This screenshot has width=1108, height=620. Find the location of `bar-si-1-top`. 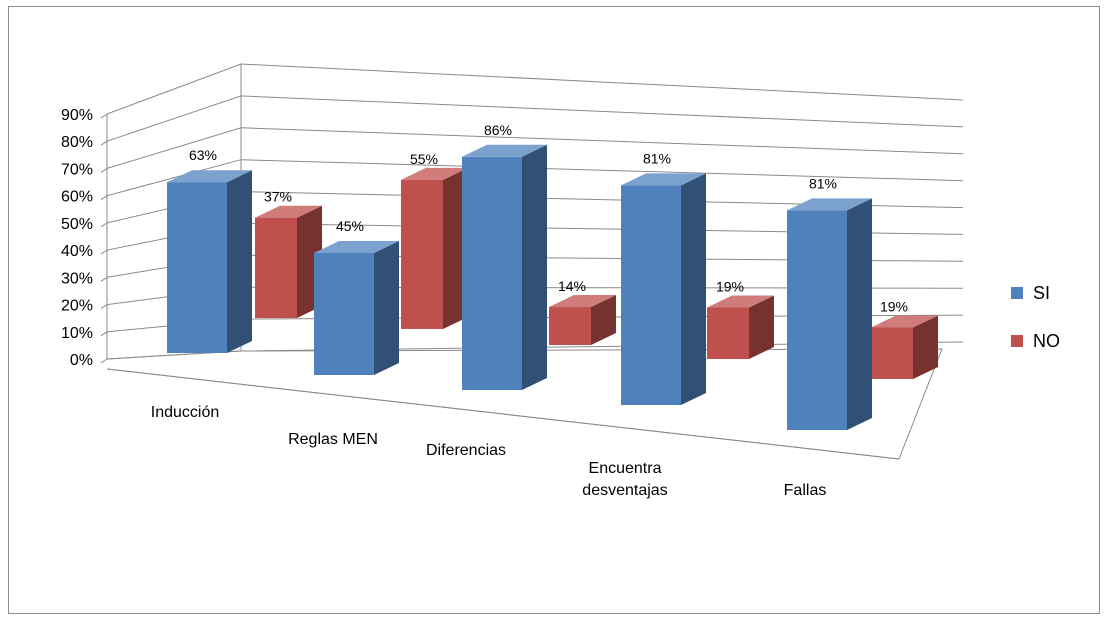

bar-si-1-top is located at coordinates (356, 247).